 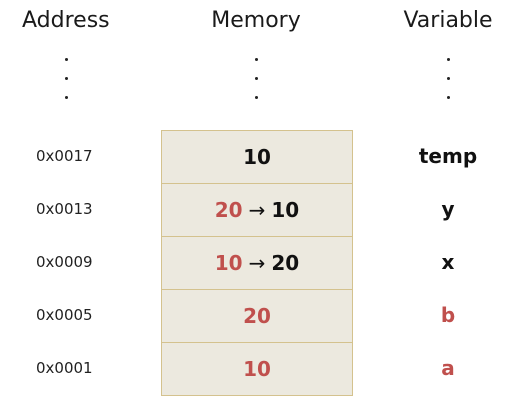 I want to click on memory-cell: 20, so click(x=257, y=315).